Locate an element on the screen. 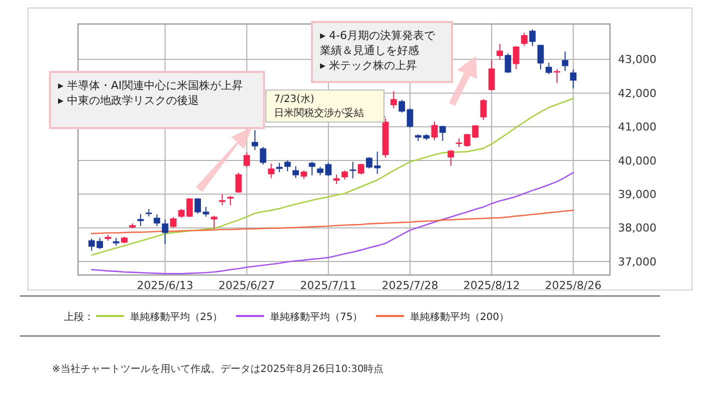 The height and width of the screenshot is (400, 710). x-tick-label: 2025/6/27 is located at coordinates (246, 285).